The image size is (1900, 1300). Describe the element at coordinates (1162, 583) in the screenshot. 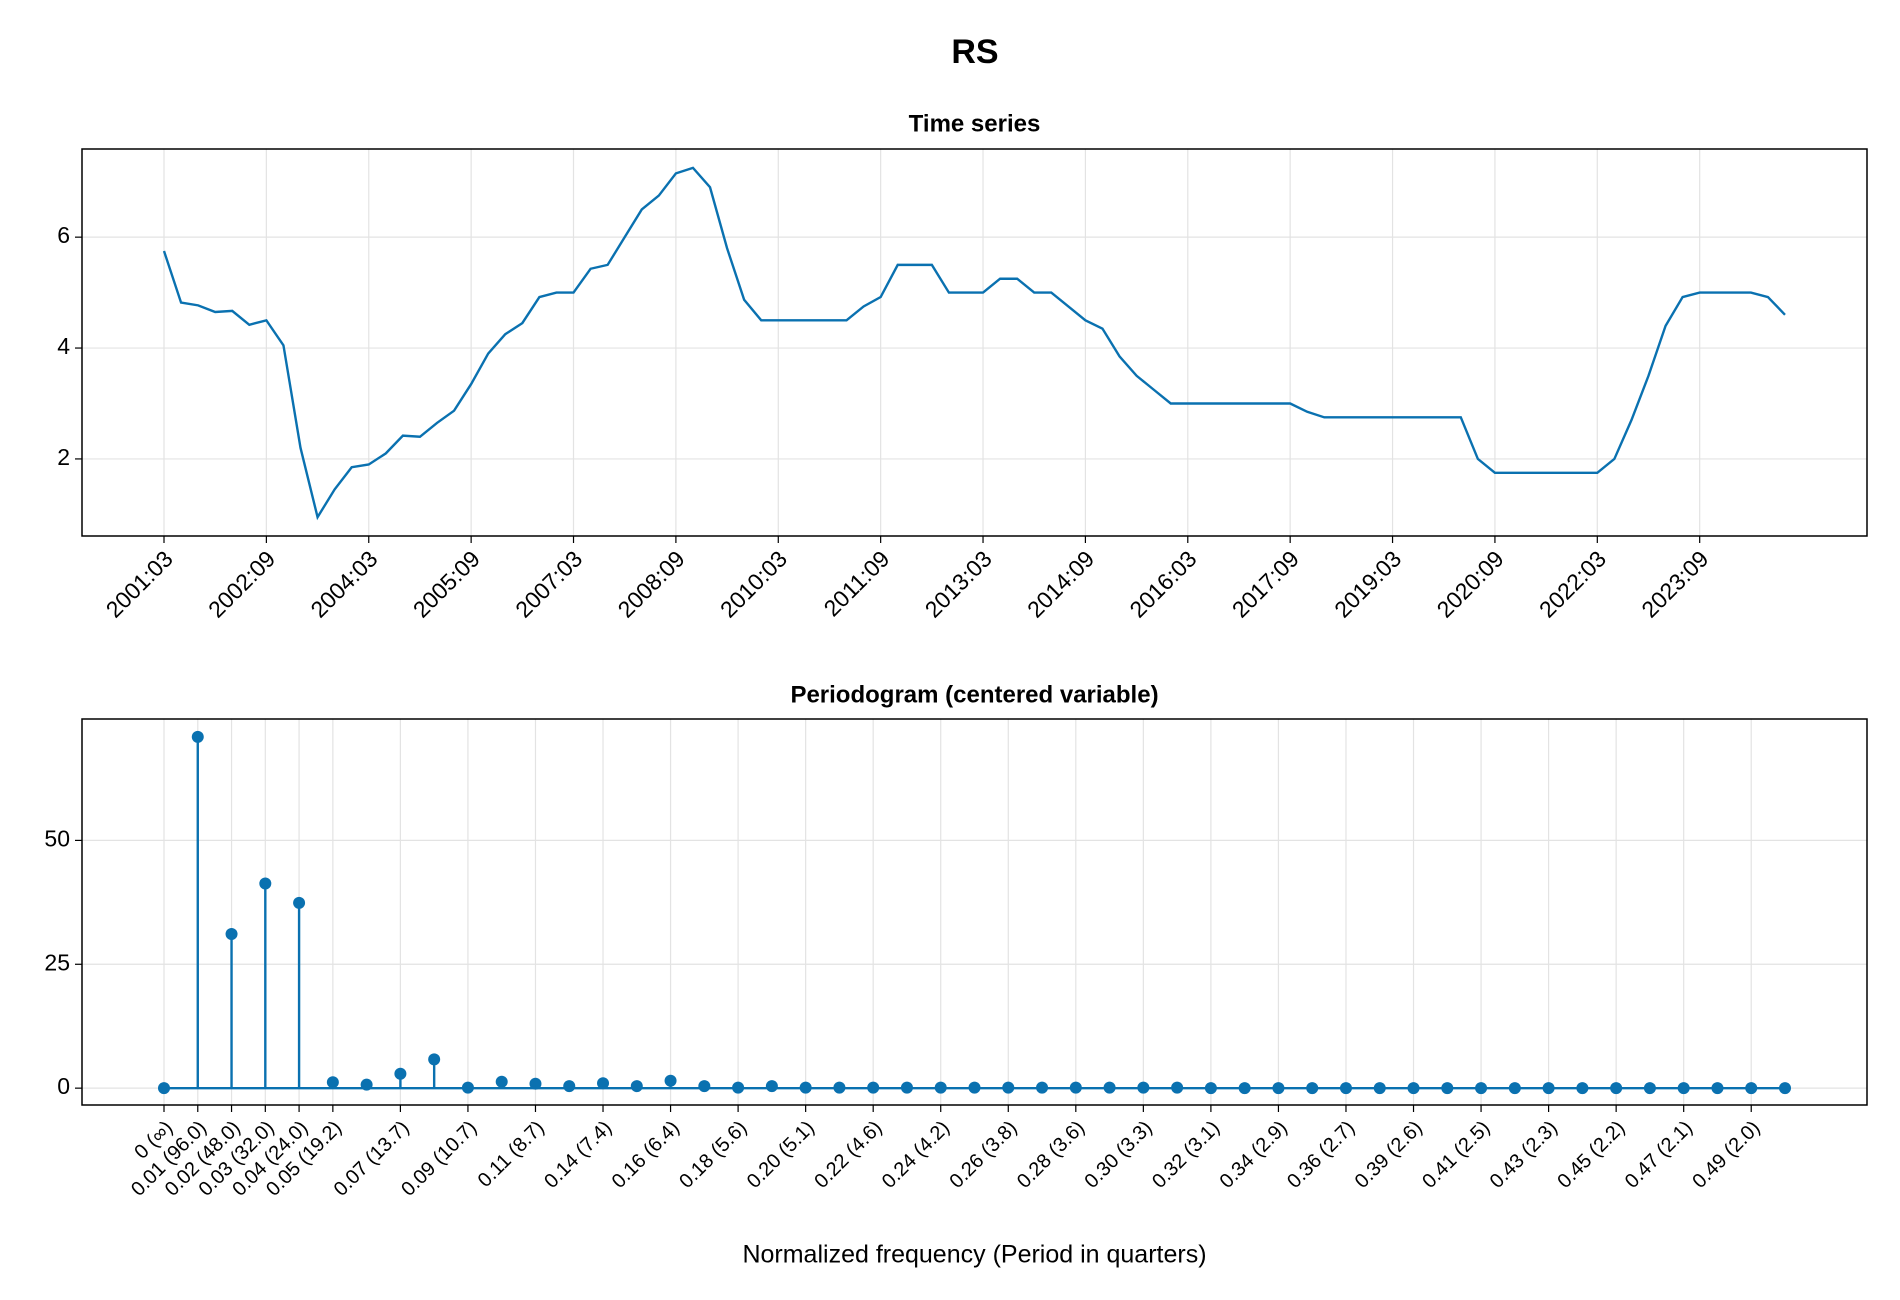

I see `x-tick-label: 2016:03` at that location.